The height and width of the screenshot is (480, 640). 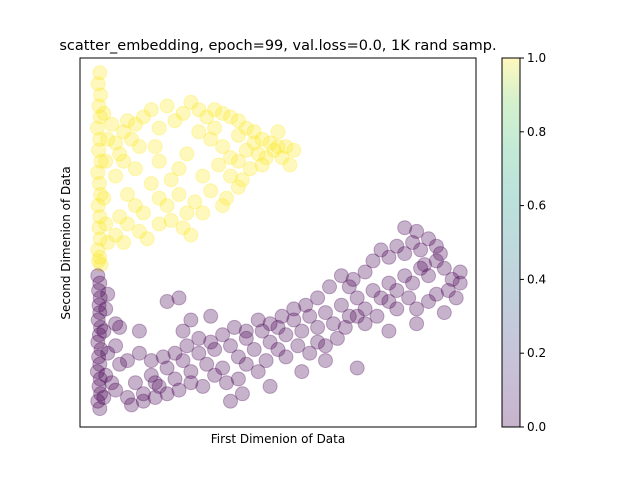 What do you see at coordinates (278, 439) in the screenshot?
I see `x-axis-label: First Dimenion of Data` at bounding box center [278, 439].